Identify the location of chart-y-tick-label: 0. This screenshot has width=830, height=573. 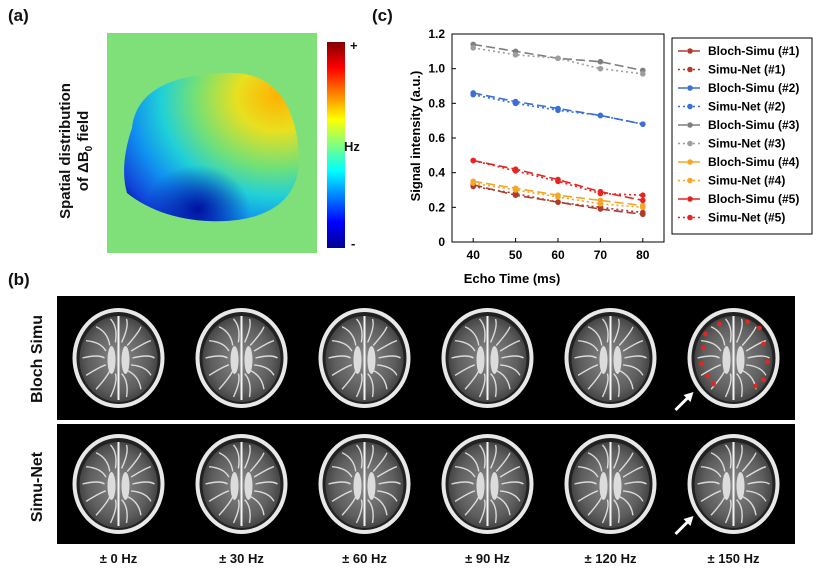
(441, 242).